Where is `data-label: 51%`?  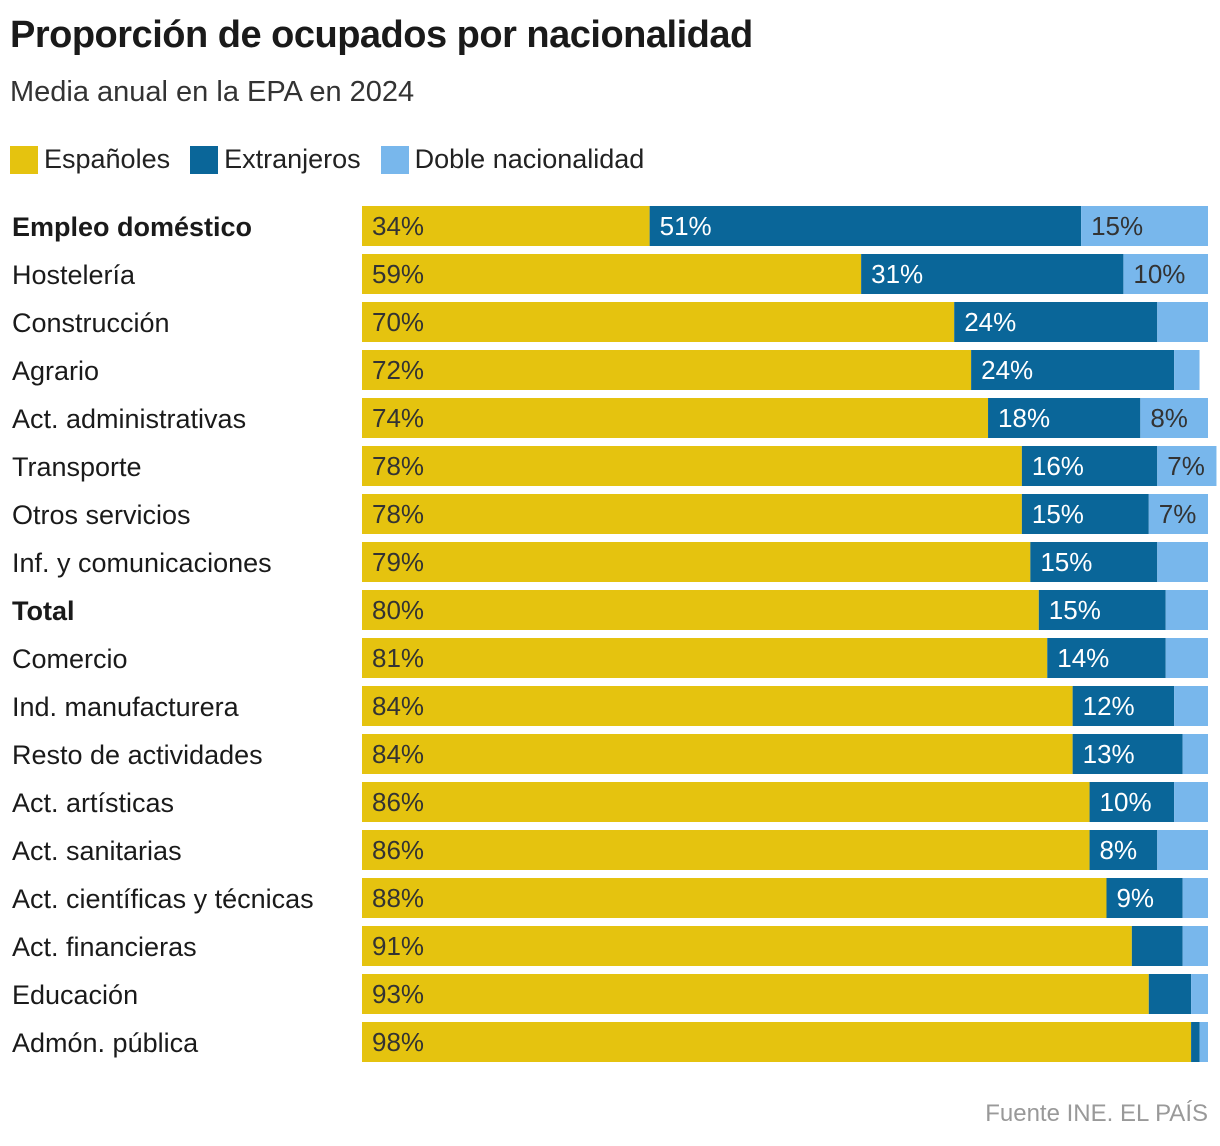 data-label: 51% is located at coordinates (686, 226).